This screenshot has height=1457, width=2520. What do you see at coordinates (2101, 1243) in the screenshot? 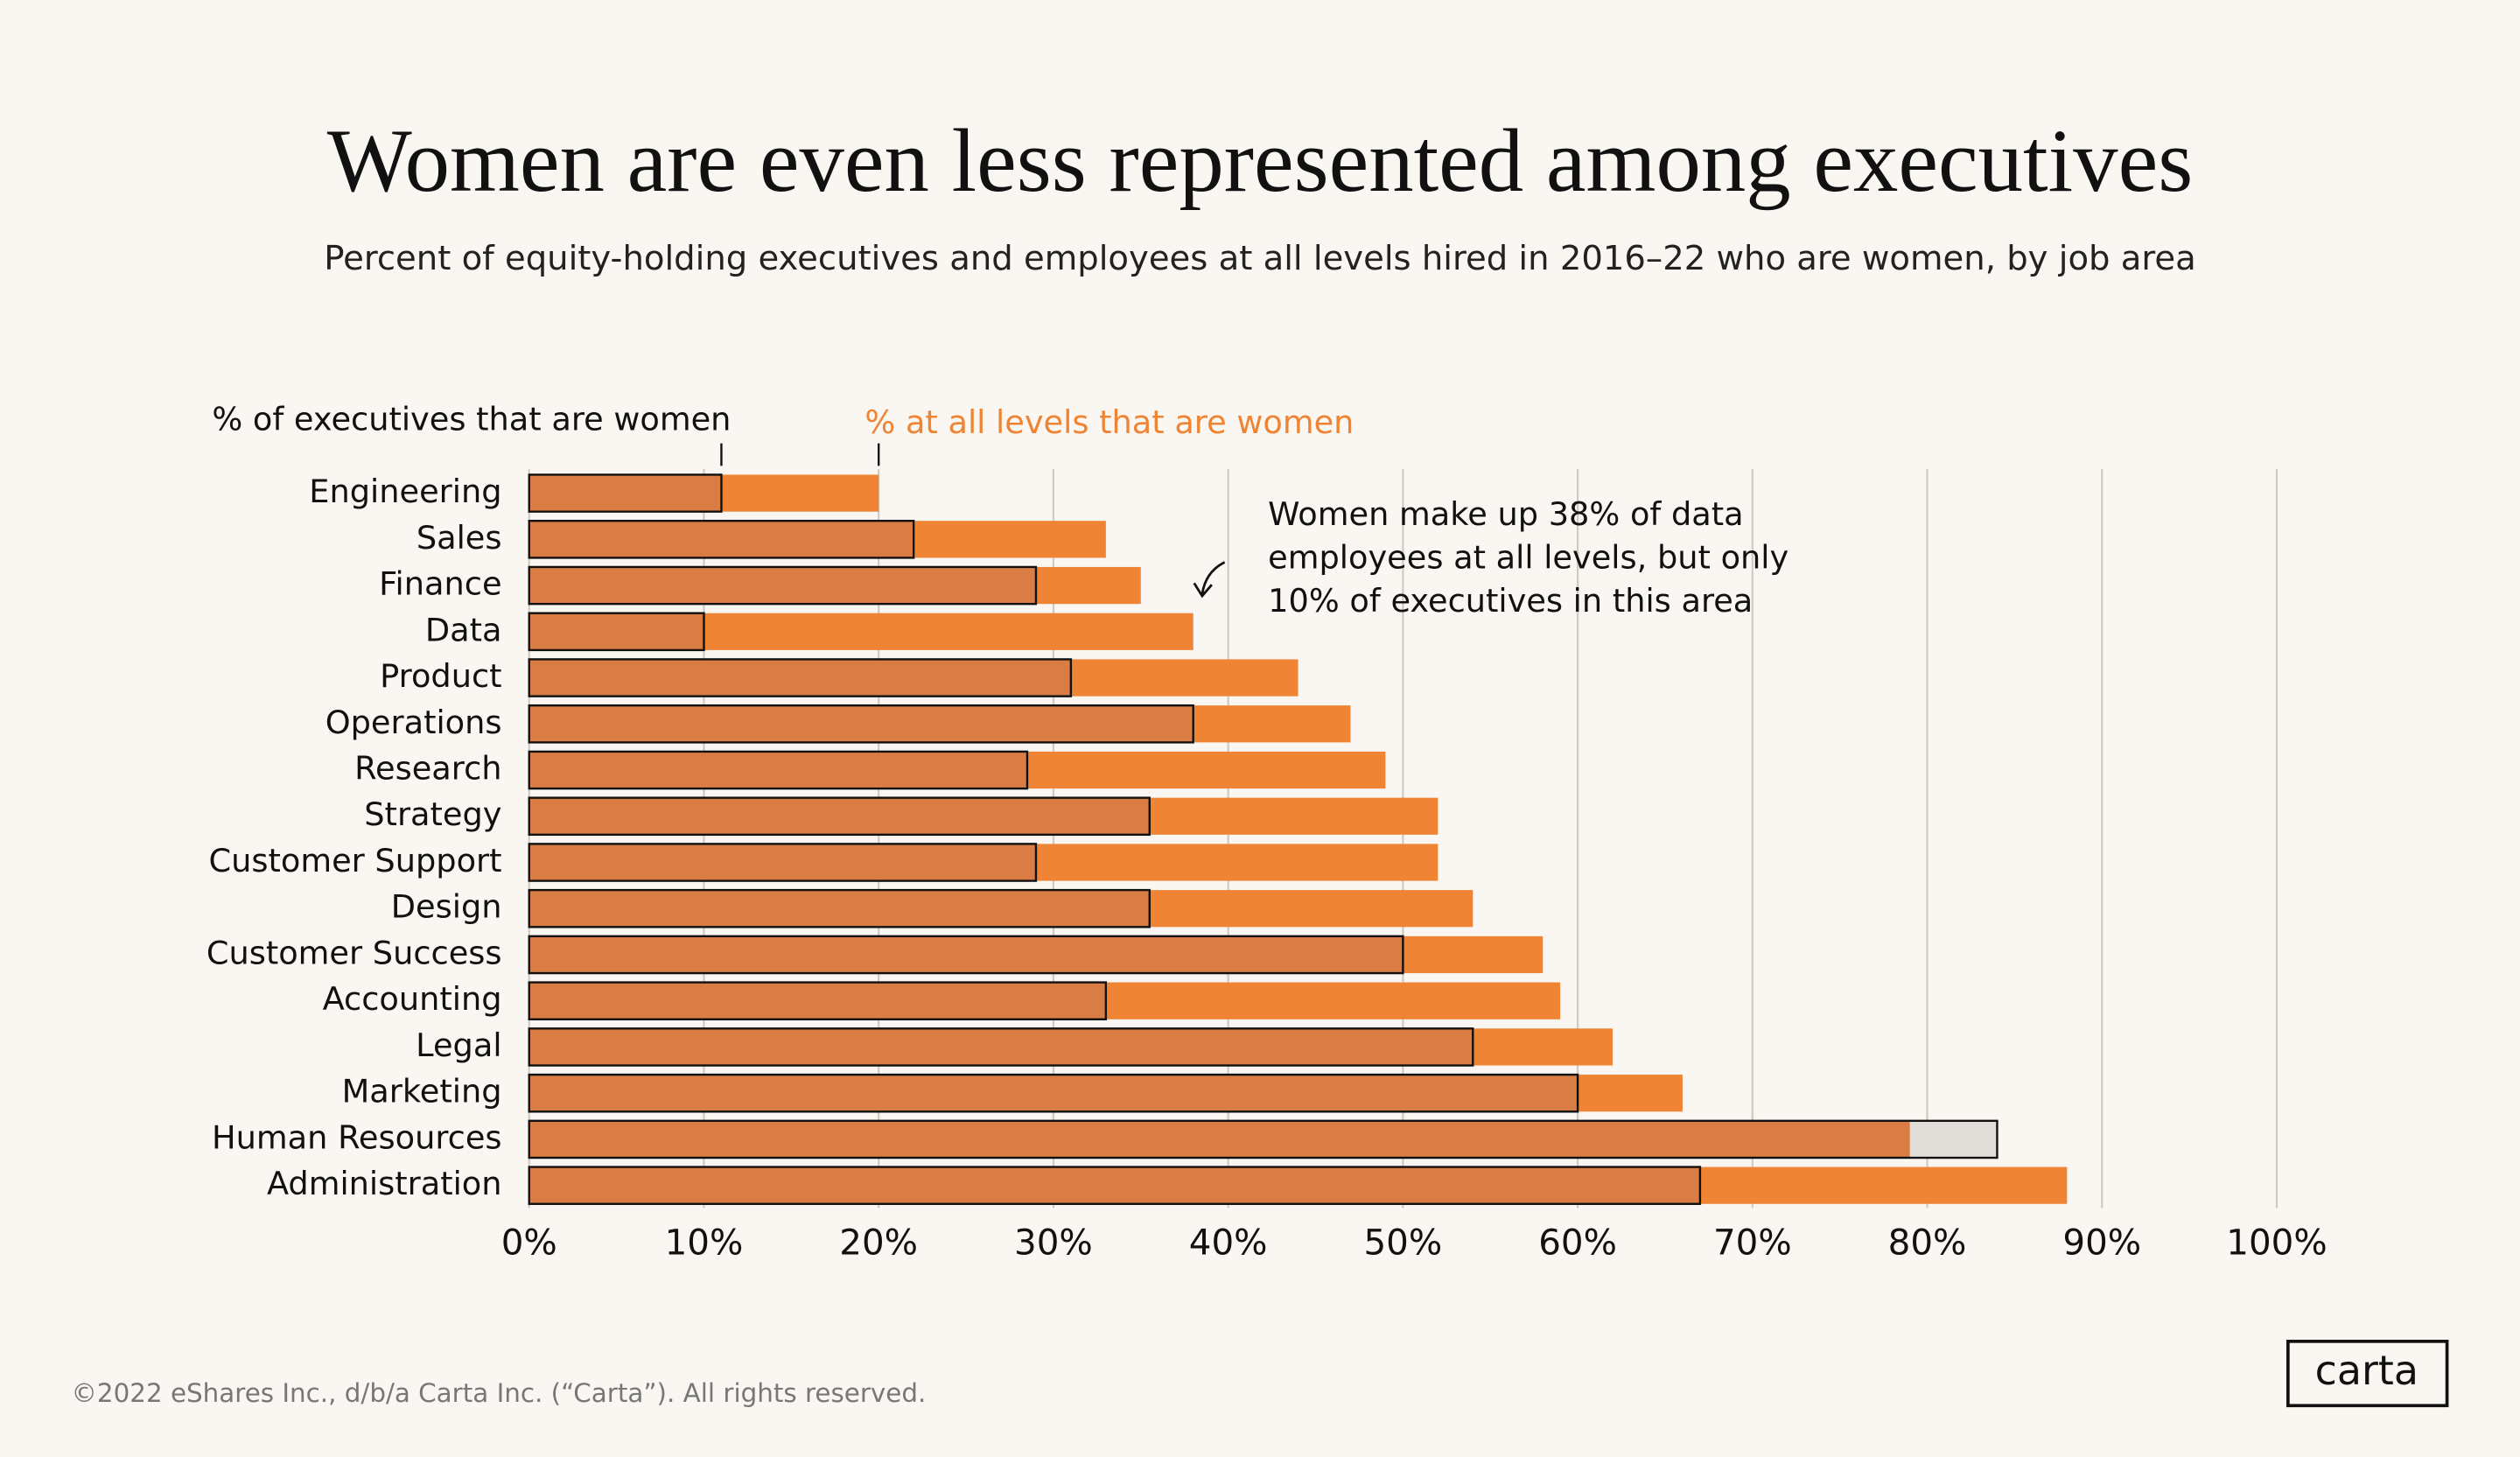
I see `x-tick-label: 90%` at bounding box center [2101, 1243].